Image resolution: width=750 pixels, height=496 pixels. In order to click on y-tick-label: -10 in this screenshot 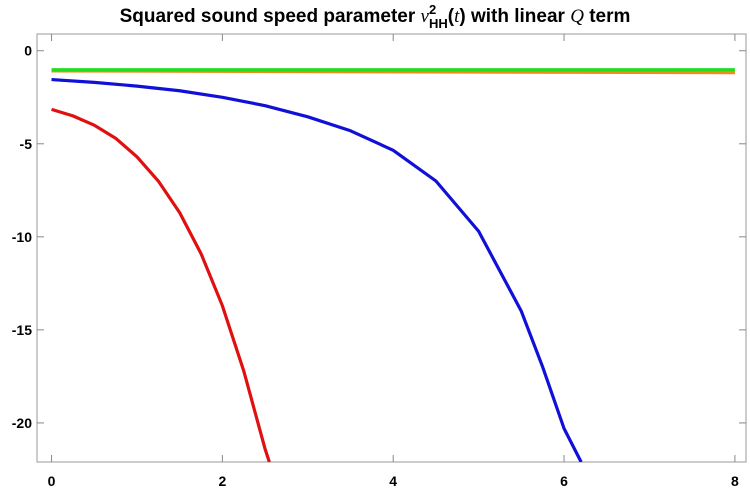, I will do `click(22, 237)`.